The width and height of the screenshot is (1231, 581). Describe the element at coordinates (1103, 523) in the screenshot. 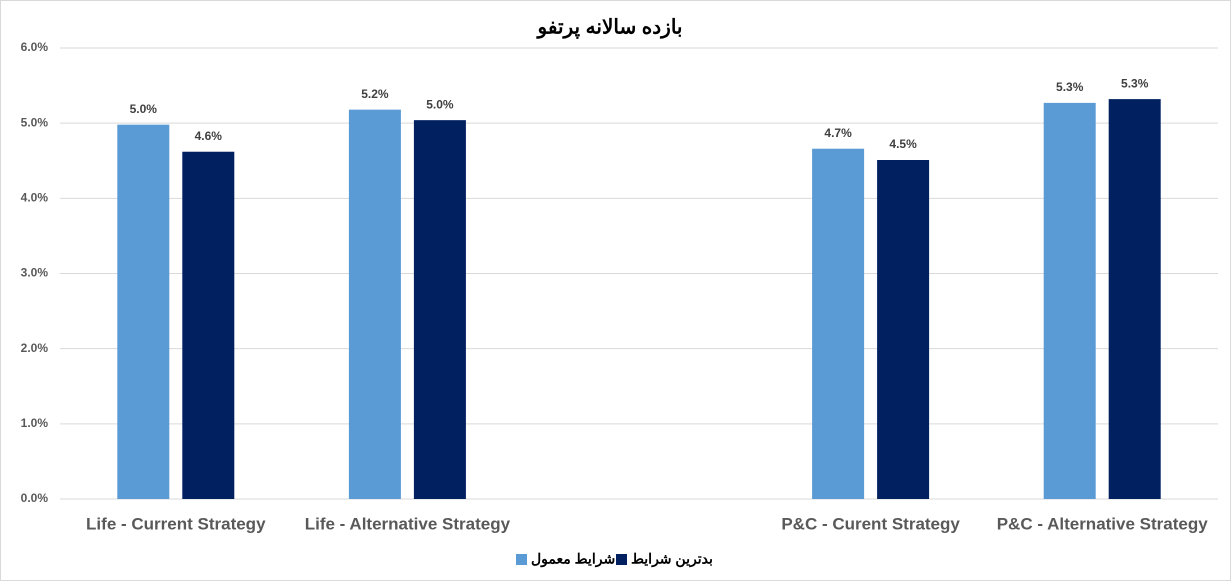

I see `x-tick-label: P&C - Alternative Strategy` at that location.